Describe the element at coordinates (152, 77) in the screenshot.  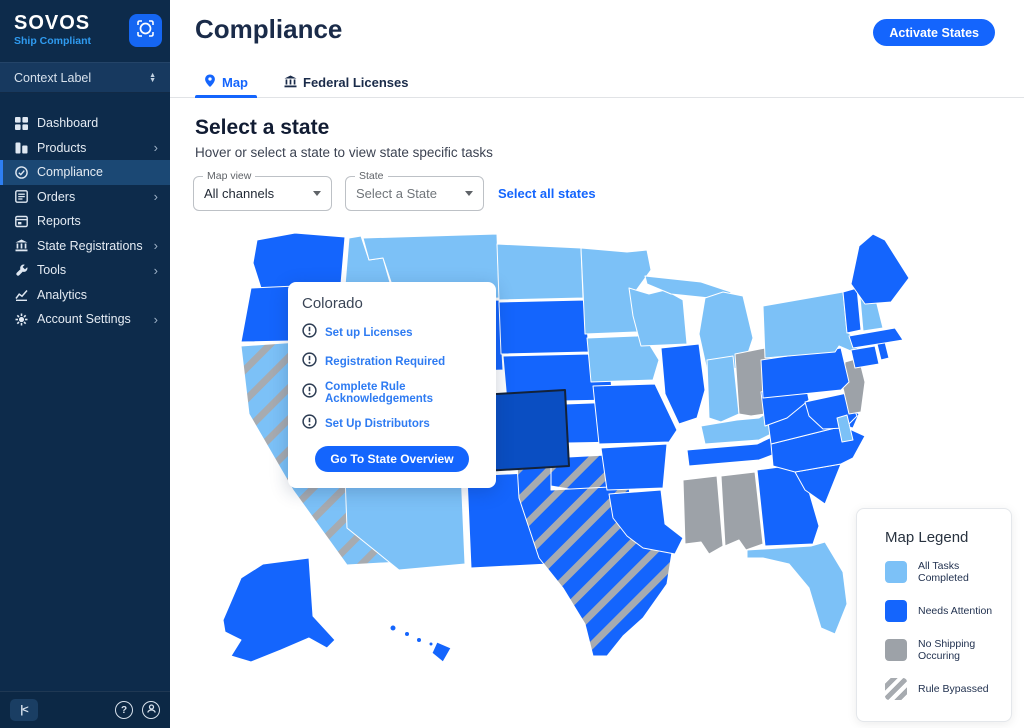
I see `sort-chevrons-icon: ▲ ▼` at that location.